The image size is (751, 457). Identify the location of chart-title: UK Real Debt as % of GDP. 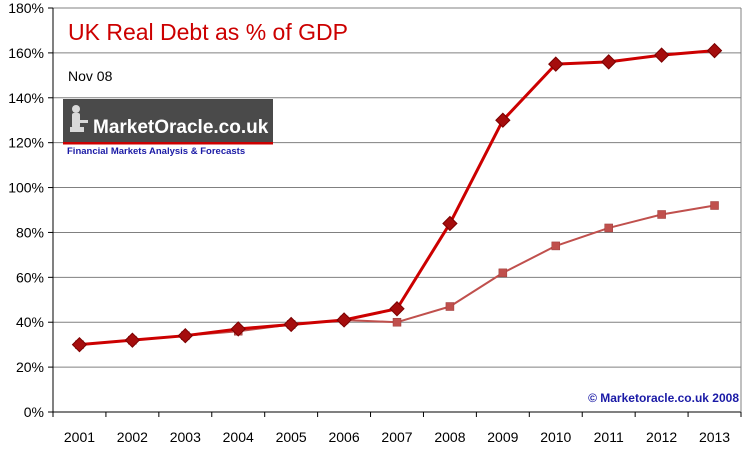
(208, 32).